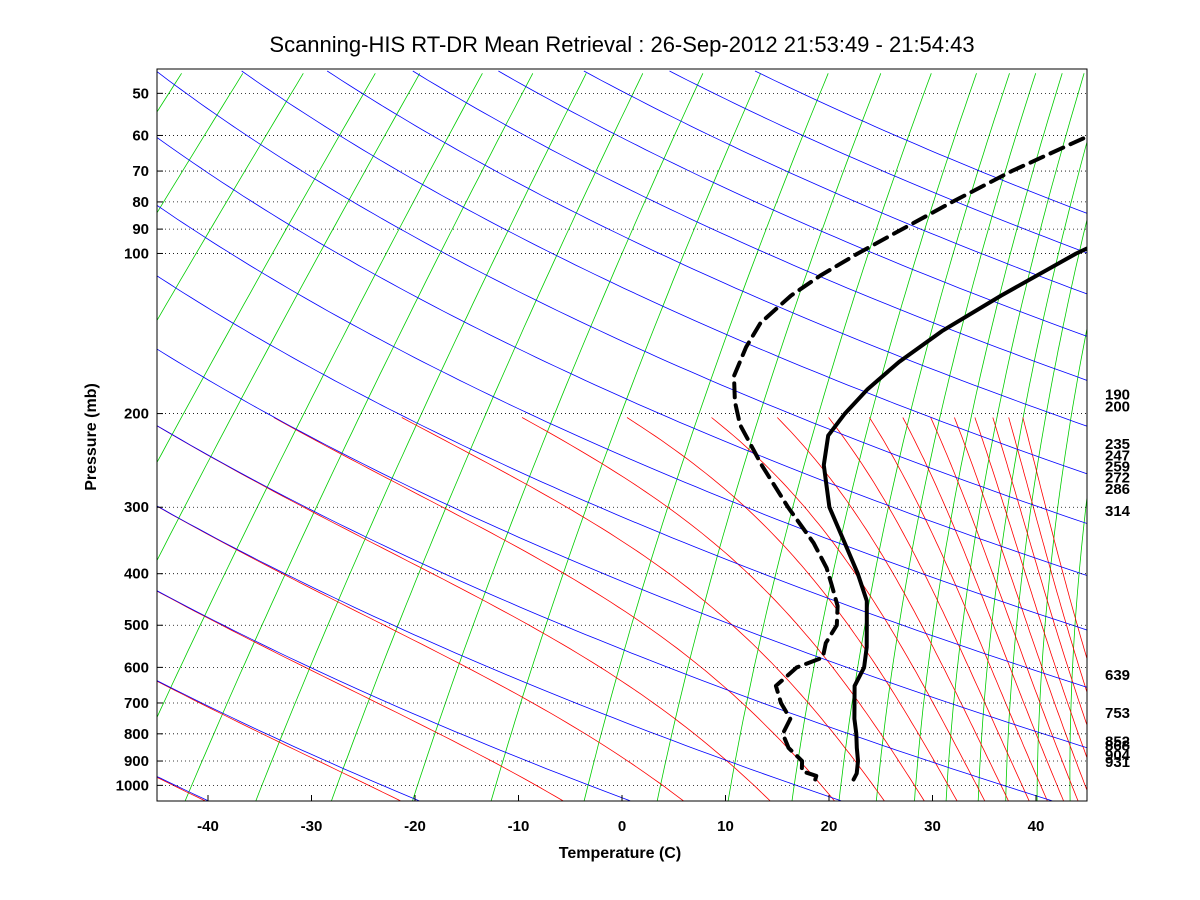  Describe the element at coordinates (725, 826) in the screenshot. I see `x-tick-label: 10` at that location.